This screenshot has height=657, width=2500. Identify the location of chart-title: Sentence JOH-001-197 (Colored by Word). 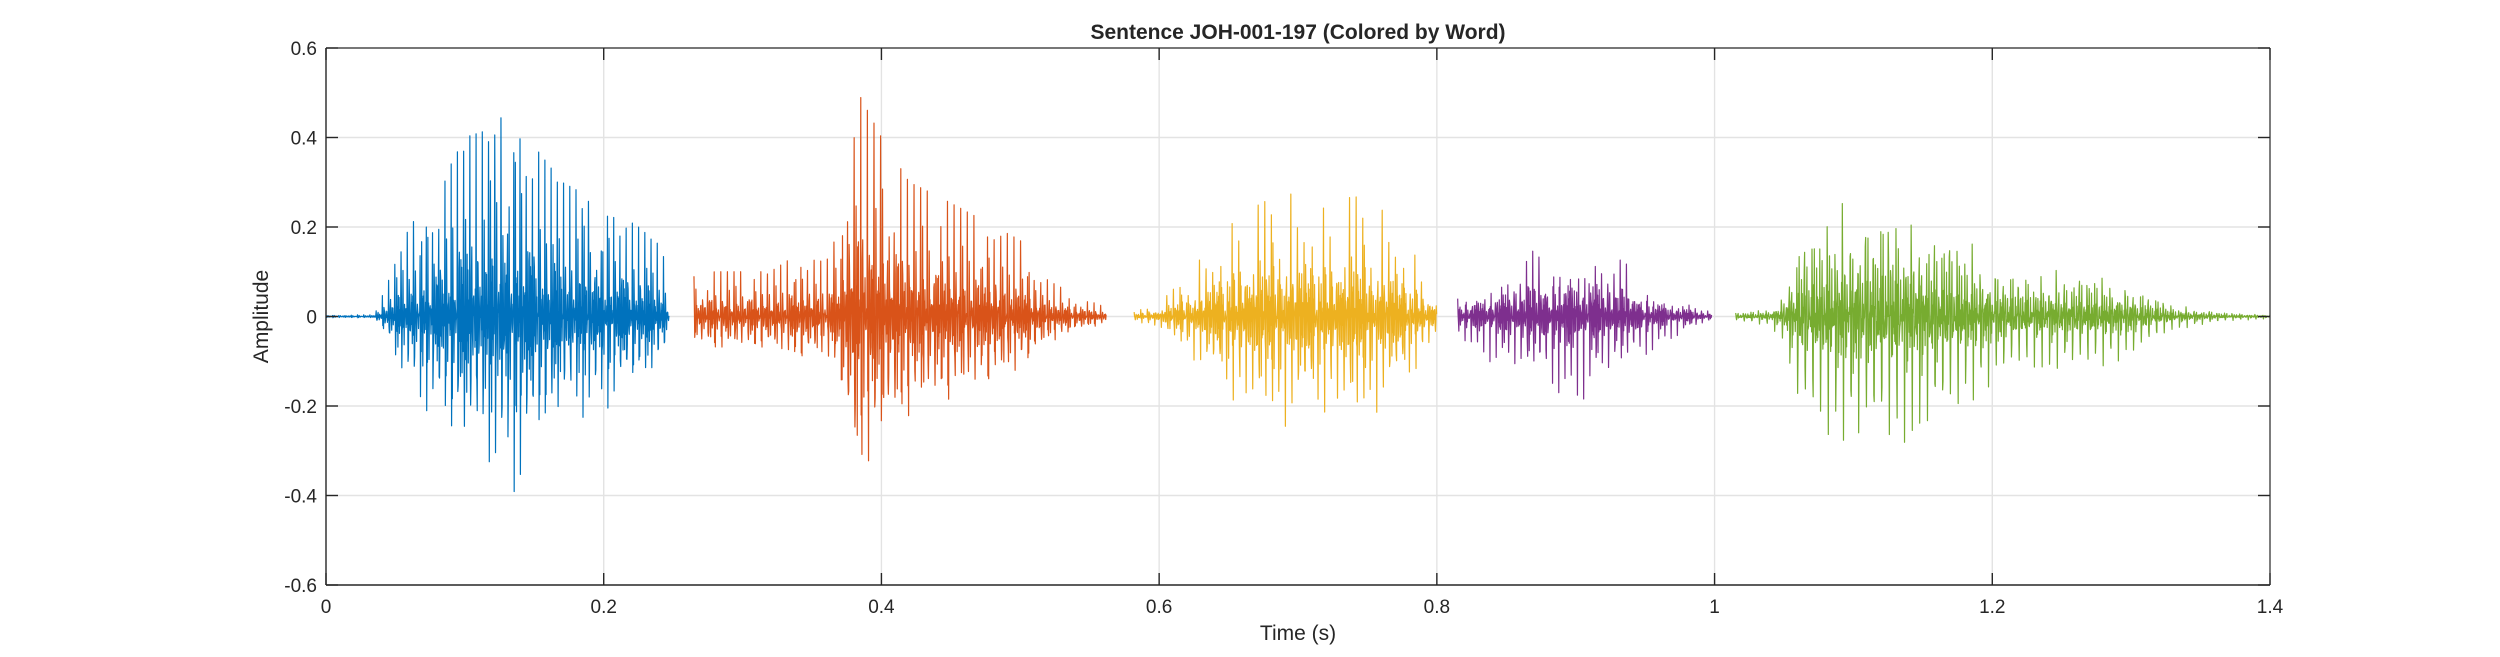
(1297, 32).